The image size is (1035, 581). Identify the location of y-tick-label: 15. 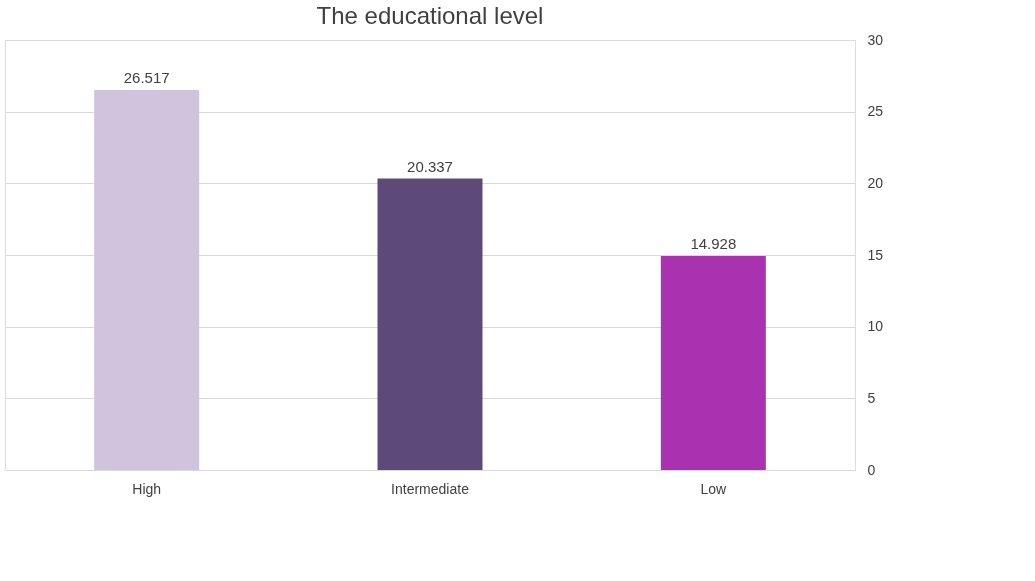
(875, 254).